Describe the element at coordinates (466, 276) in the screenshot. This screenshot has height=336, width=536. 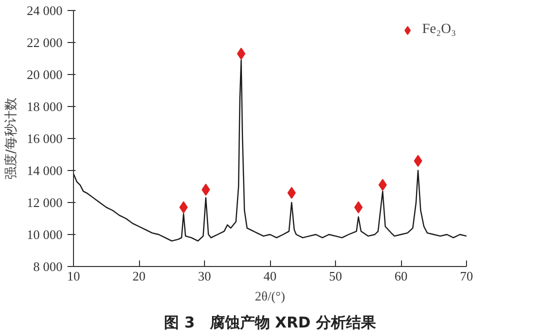
I see `x-tick-label: 70` at that location.